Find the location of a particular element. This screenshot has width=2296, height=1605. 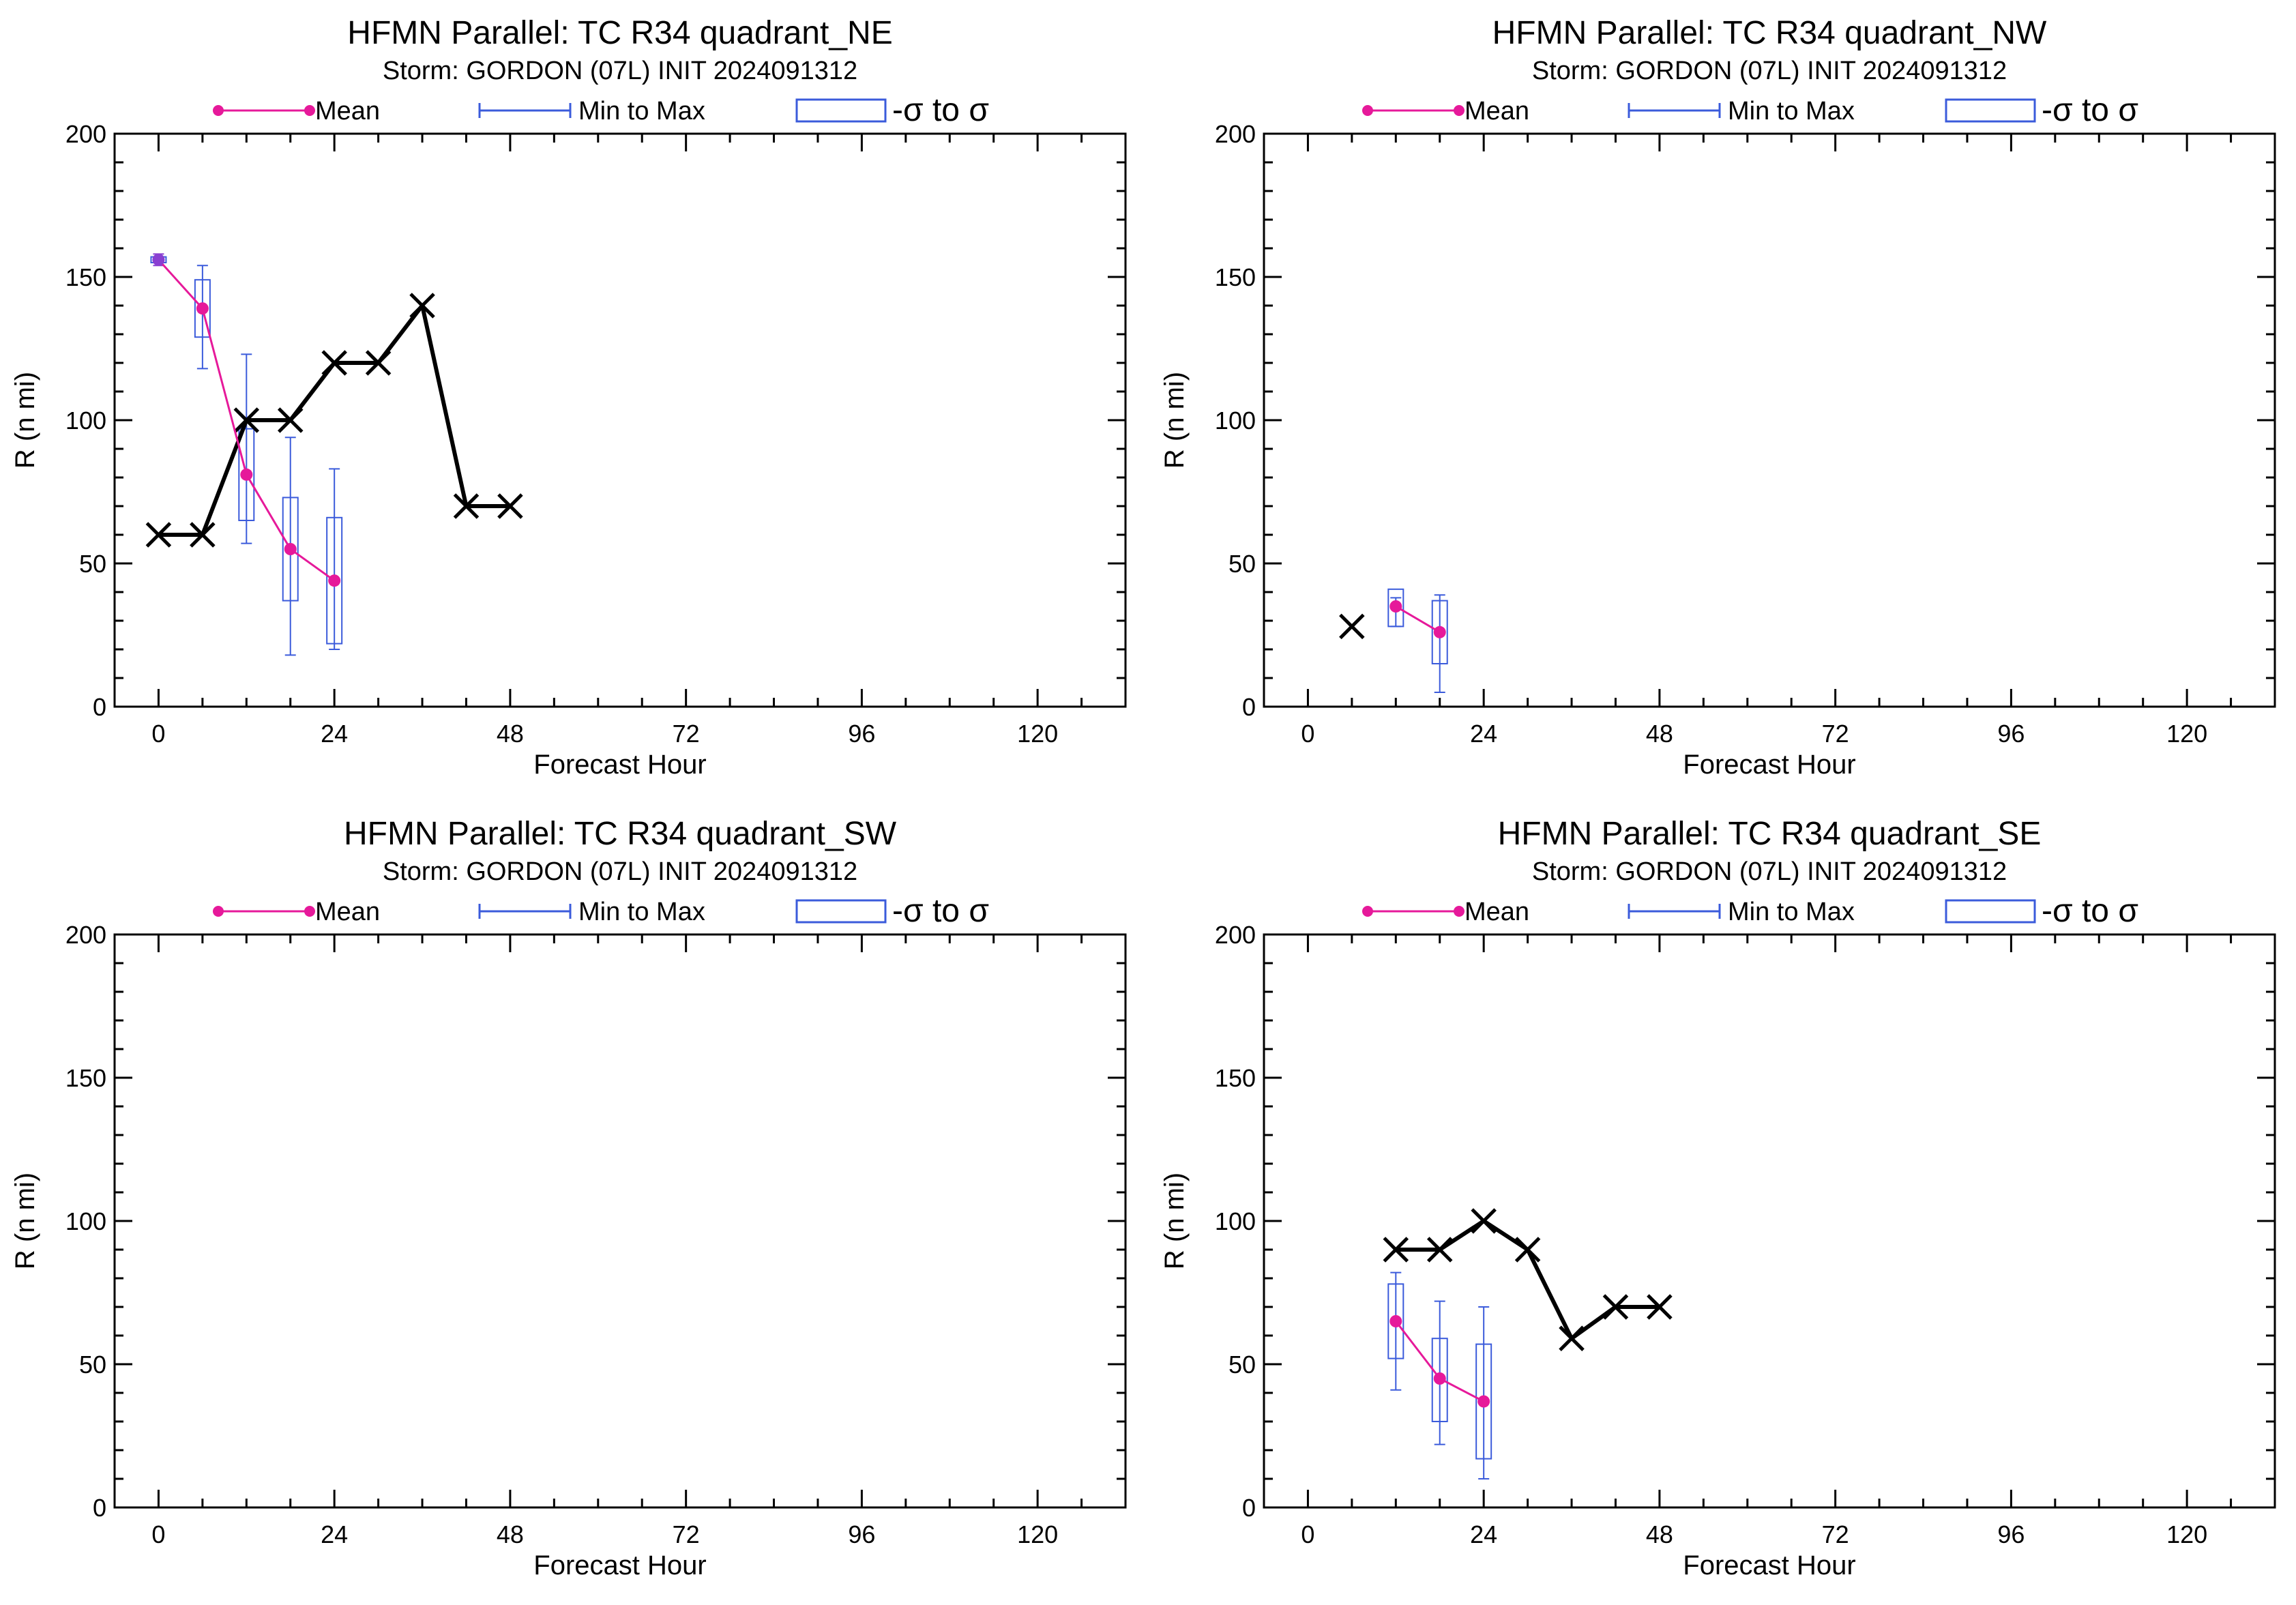

best-track-line is located at coordinates (1528, 1280).